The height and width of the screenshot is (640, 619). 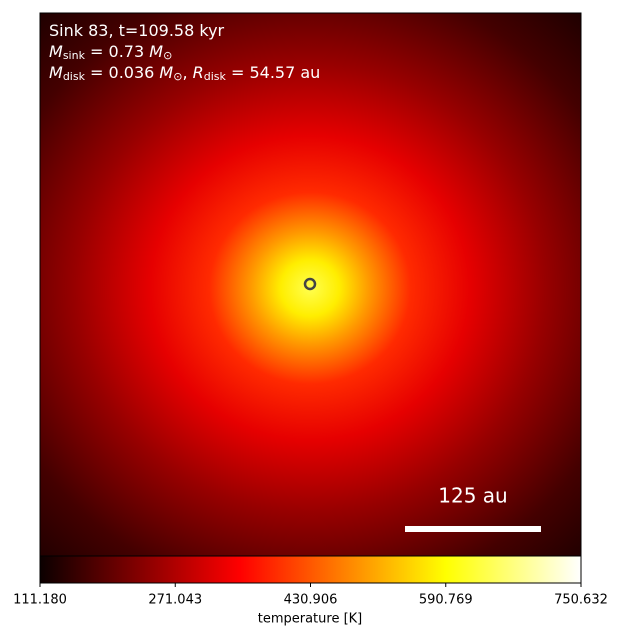 What do you see at coordinates (74, 55) in the screenshot?
I see `annotation-part: sink` at bounding box center [74, 55].